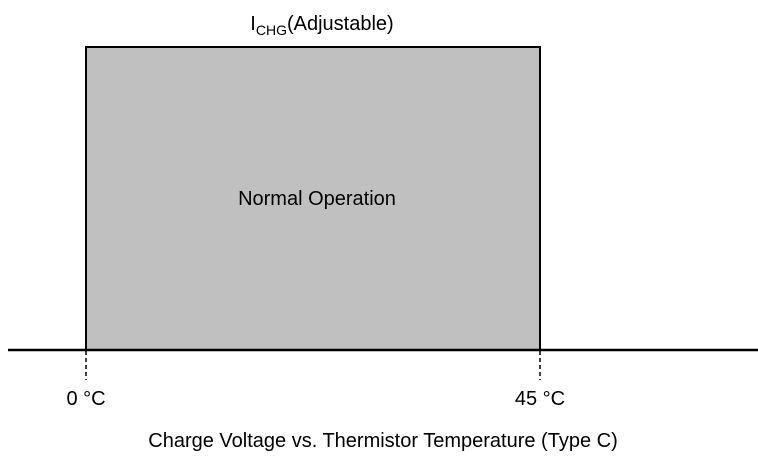  I want to click on x-label: 45 °C, so click(540, 399).